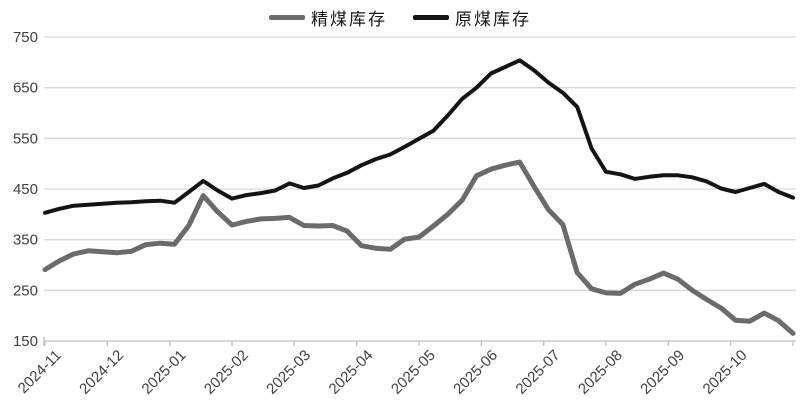 The height and width of the screenshot is (405, 800). What do you see at coordinates (662, 372) in the screenshot?
I see `x-axis-tick-label: 2025-09` at bounding box center [662, 372].